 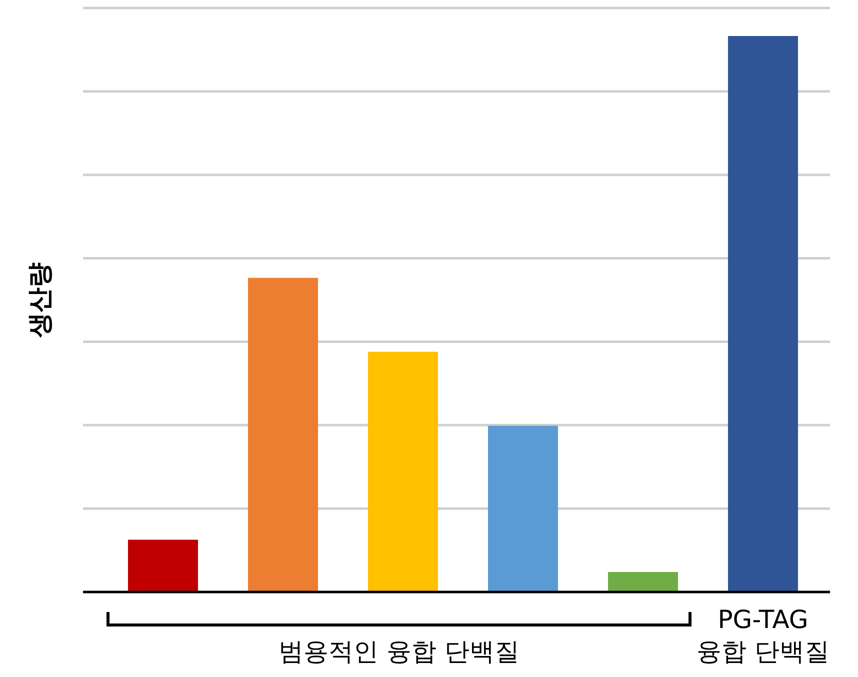 What do you see at coordinates (399, 652) in the screenshot?
I see `text: 범용적인 융합 단백질` at bounding box center [399, 652].